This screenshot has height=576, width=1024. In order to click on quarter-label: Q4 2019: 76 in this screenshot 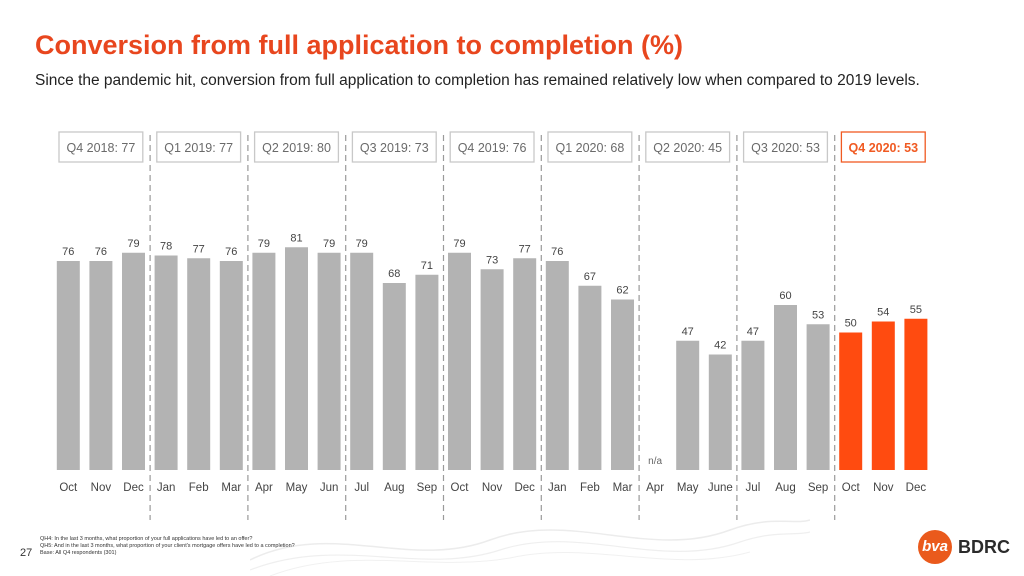, I will do `click(492, 148)`.